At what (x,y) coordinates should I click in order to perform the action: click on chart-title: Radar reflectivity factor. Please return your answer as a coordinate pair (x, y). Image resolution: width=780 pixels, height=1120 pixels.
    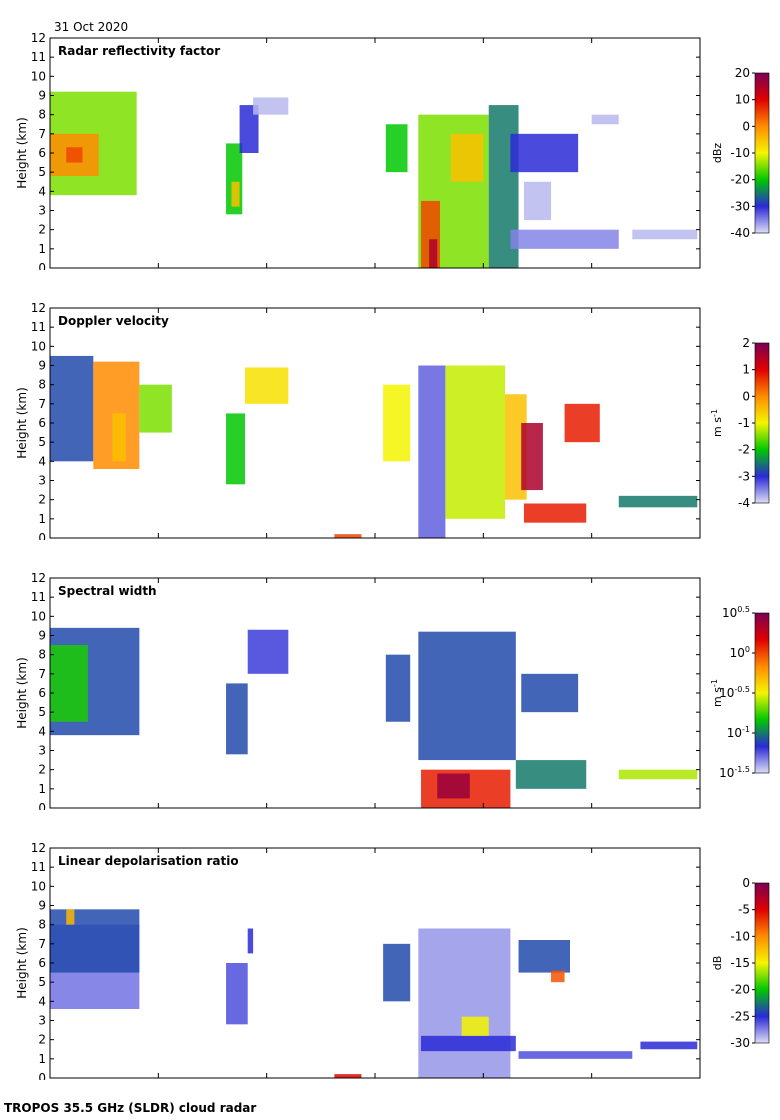
    Looking at the image, I should click on (139, 51).